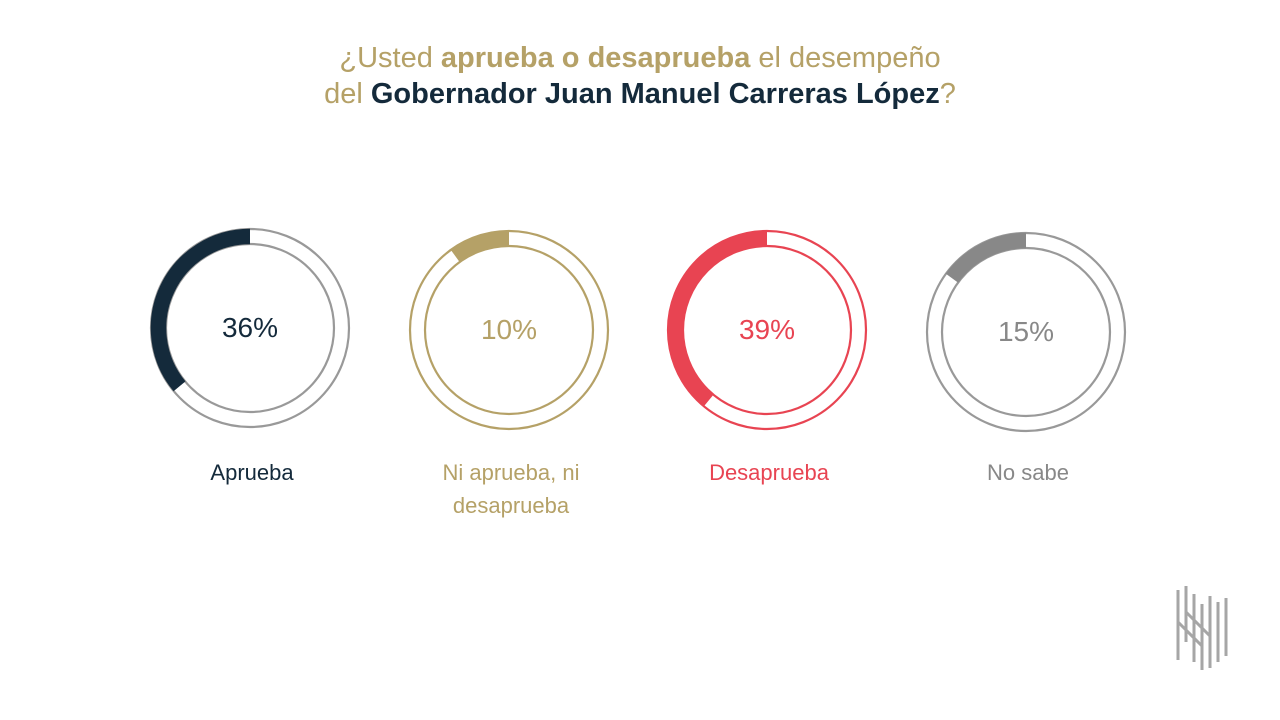  I want to click on data-label: 15%, so click(1026, 331).